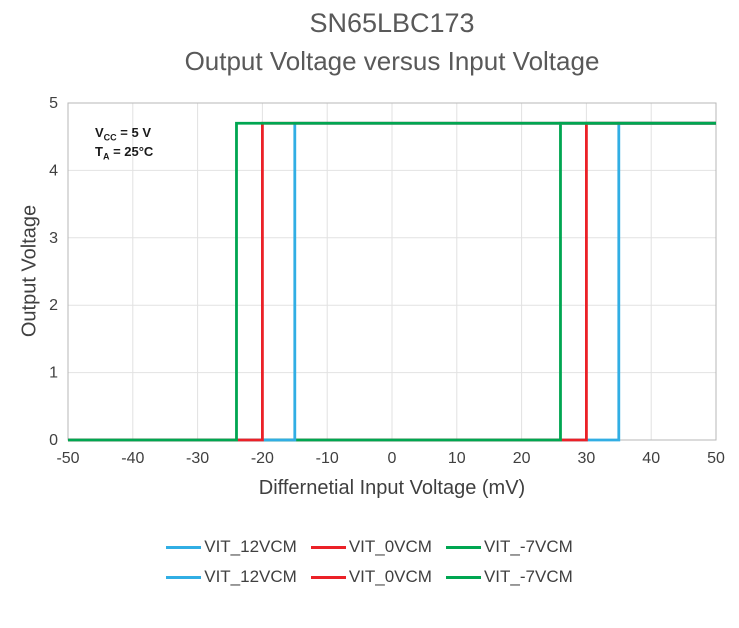 Image resolution: width=739 pixels, height=628 pixels. I want to click on legend-row-1: VIT_12VCM VIT_0VCM VIT_-7VCM, so click(369, 577).